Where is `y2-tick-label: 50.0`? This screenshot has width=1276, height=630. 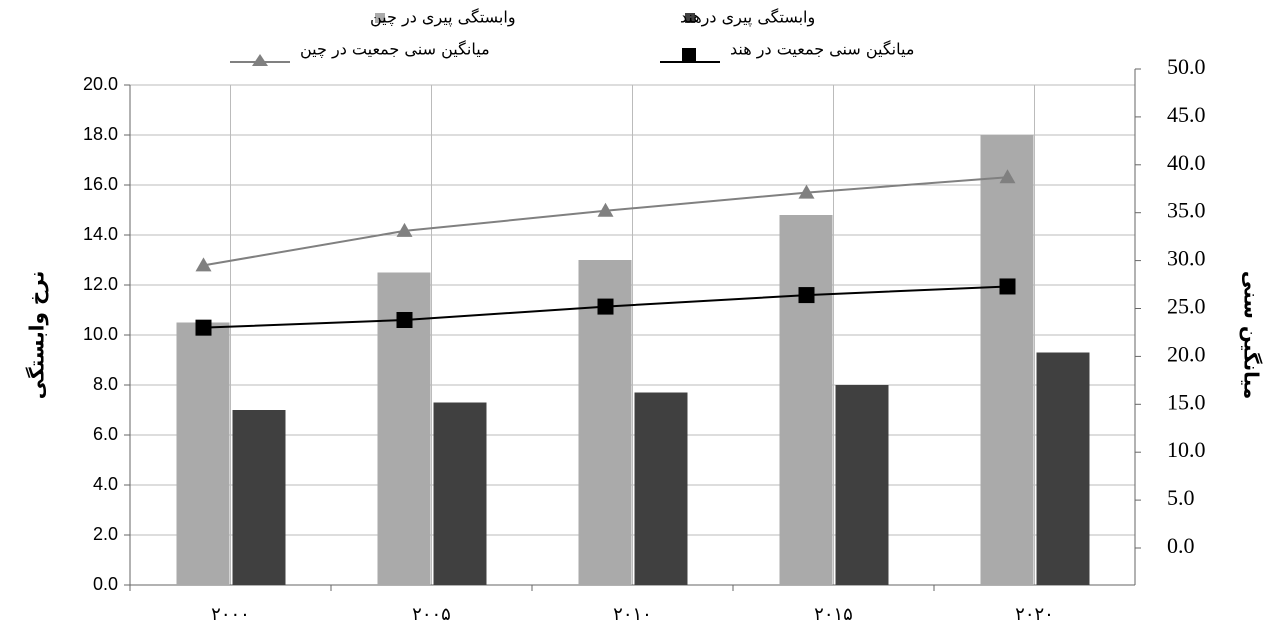 y2-tick-label: 50.0 is located at coordinates (1186, 66).